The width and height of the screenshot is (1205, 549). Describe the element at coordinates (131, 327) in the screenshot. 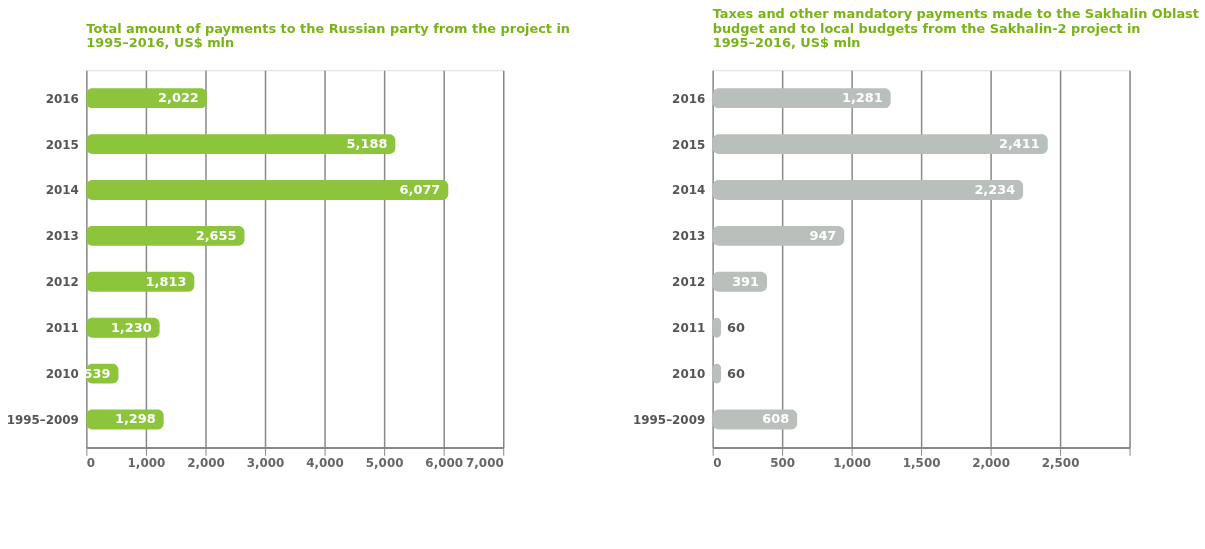

I see `data-label: 1,230` at that location.